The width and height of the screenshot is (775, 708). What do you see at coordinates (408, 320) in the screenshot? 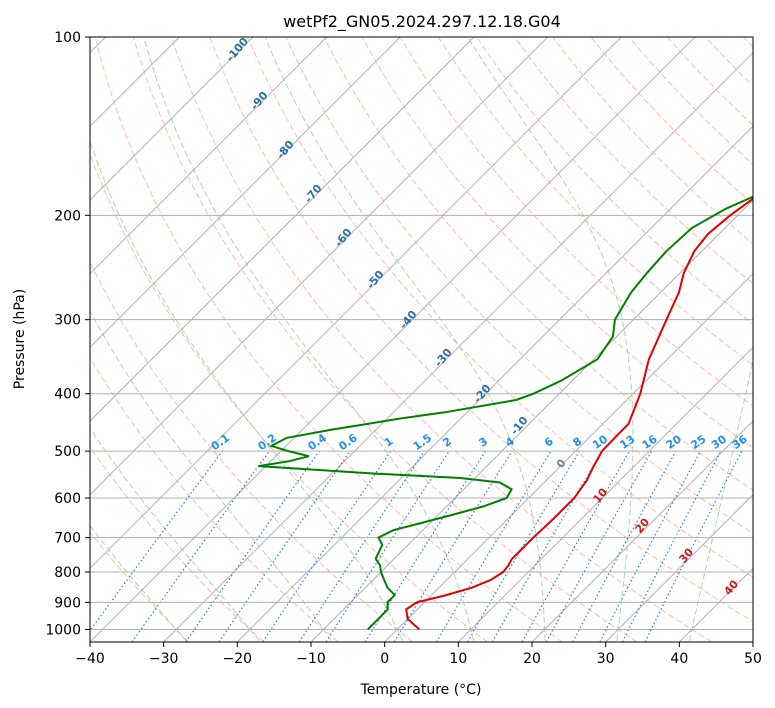
I see `dry-adiabat-label: -40` at bounding box center [408, 320].